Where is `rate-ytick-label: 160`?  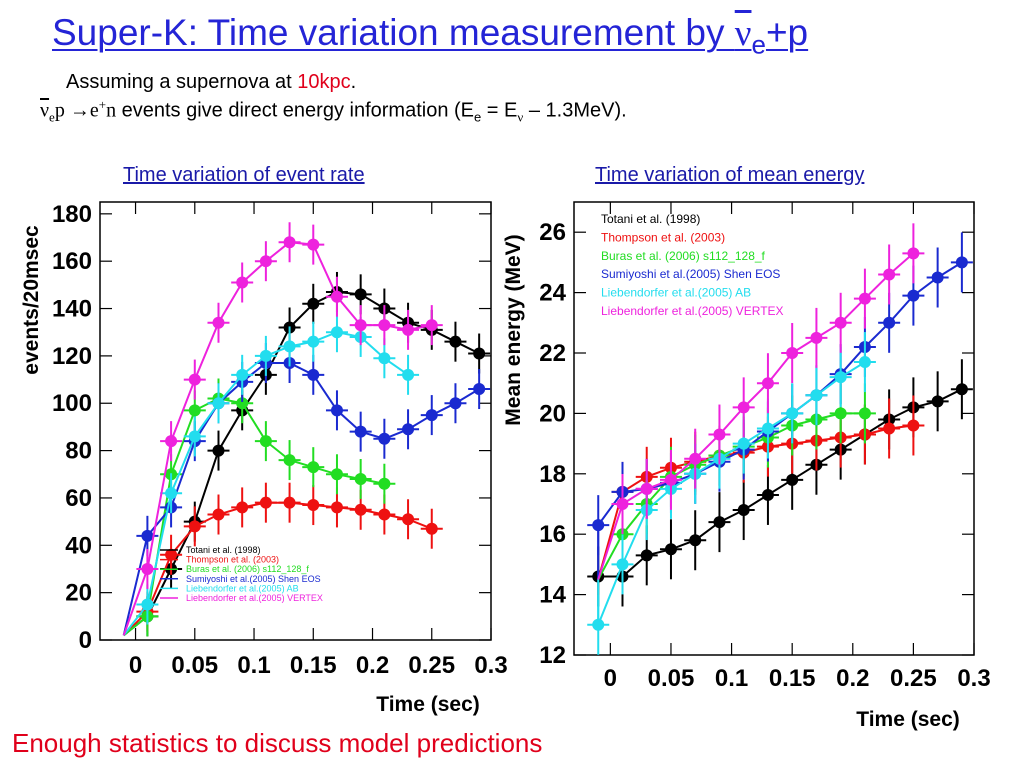 rate-ytick-label: 160 is located at coordinates (72, 261).